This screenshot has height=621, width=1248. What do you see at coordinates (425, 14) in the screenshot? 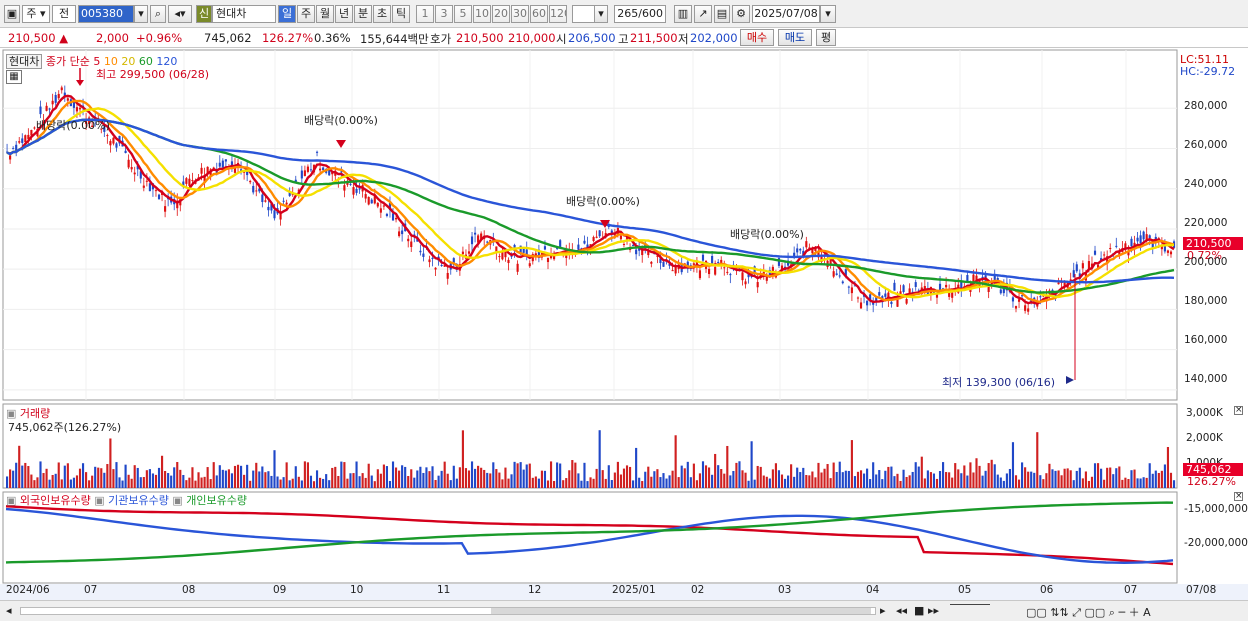
I see `interval-button-1: 1` at bounding box center [425, 14].